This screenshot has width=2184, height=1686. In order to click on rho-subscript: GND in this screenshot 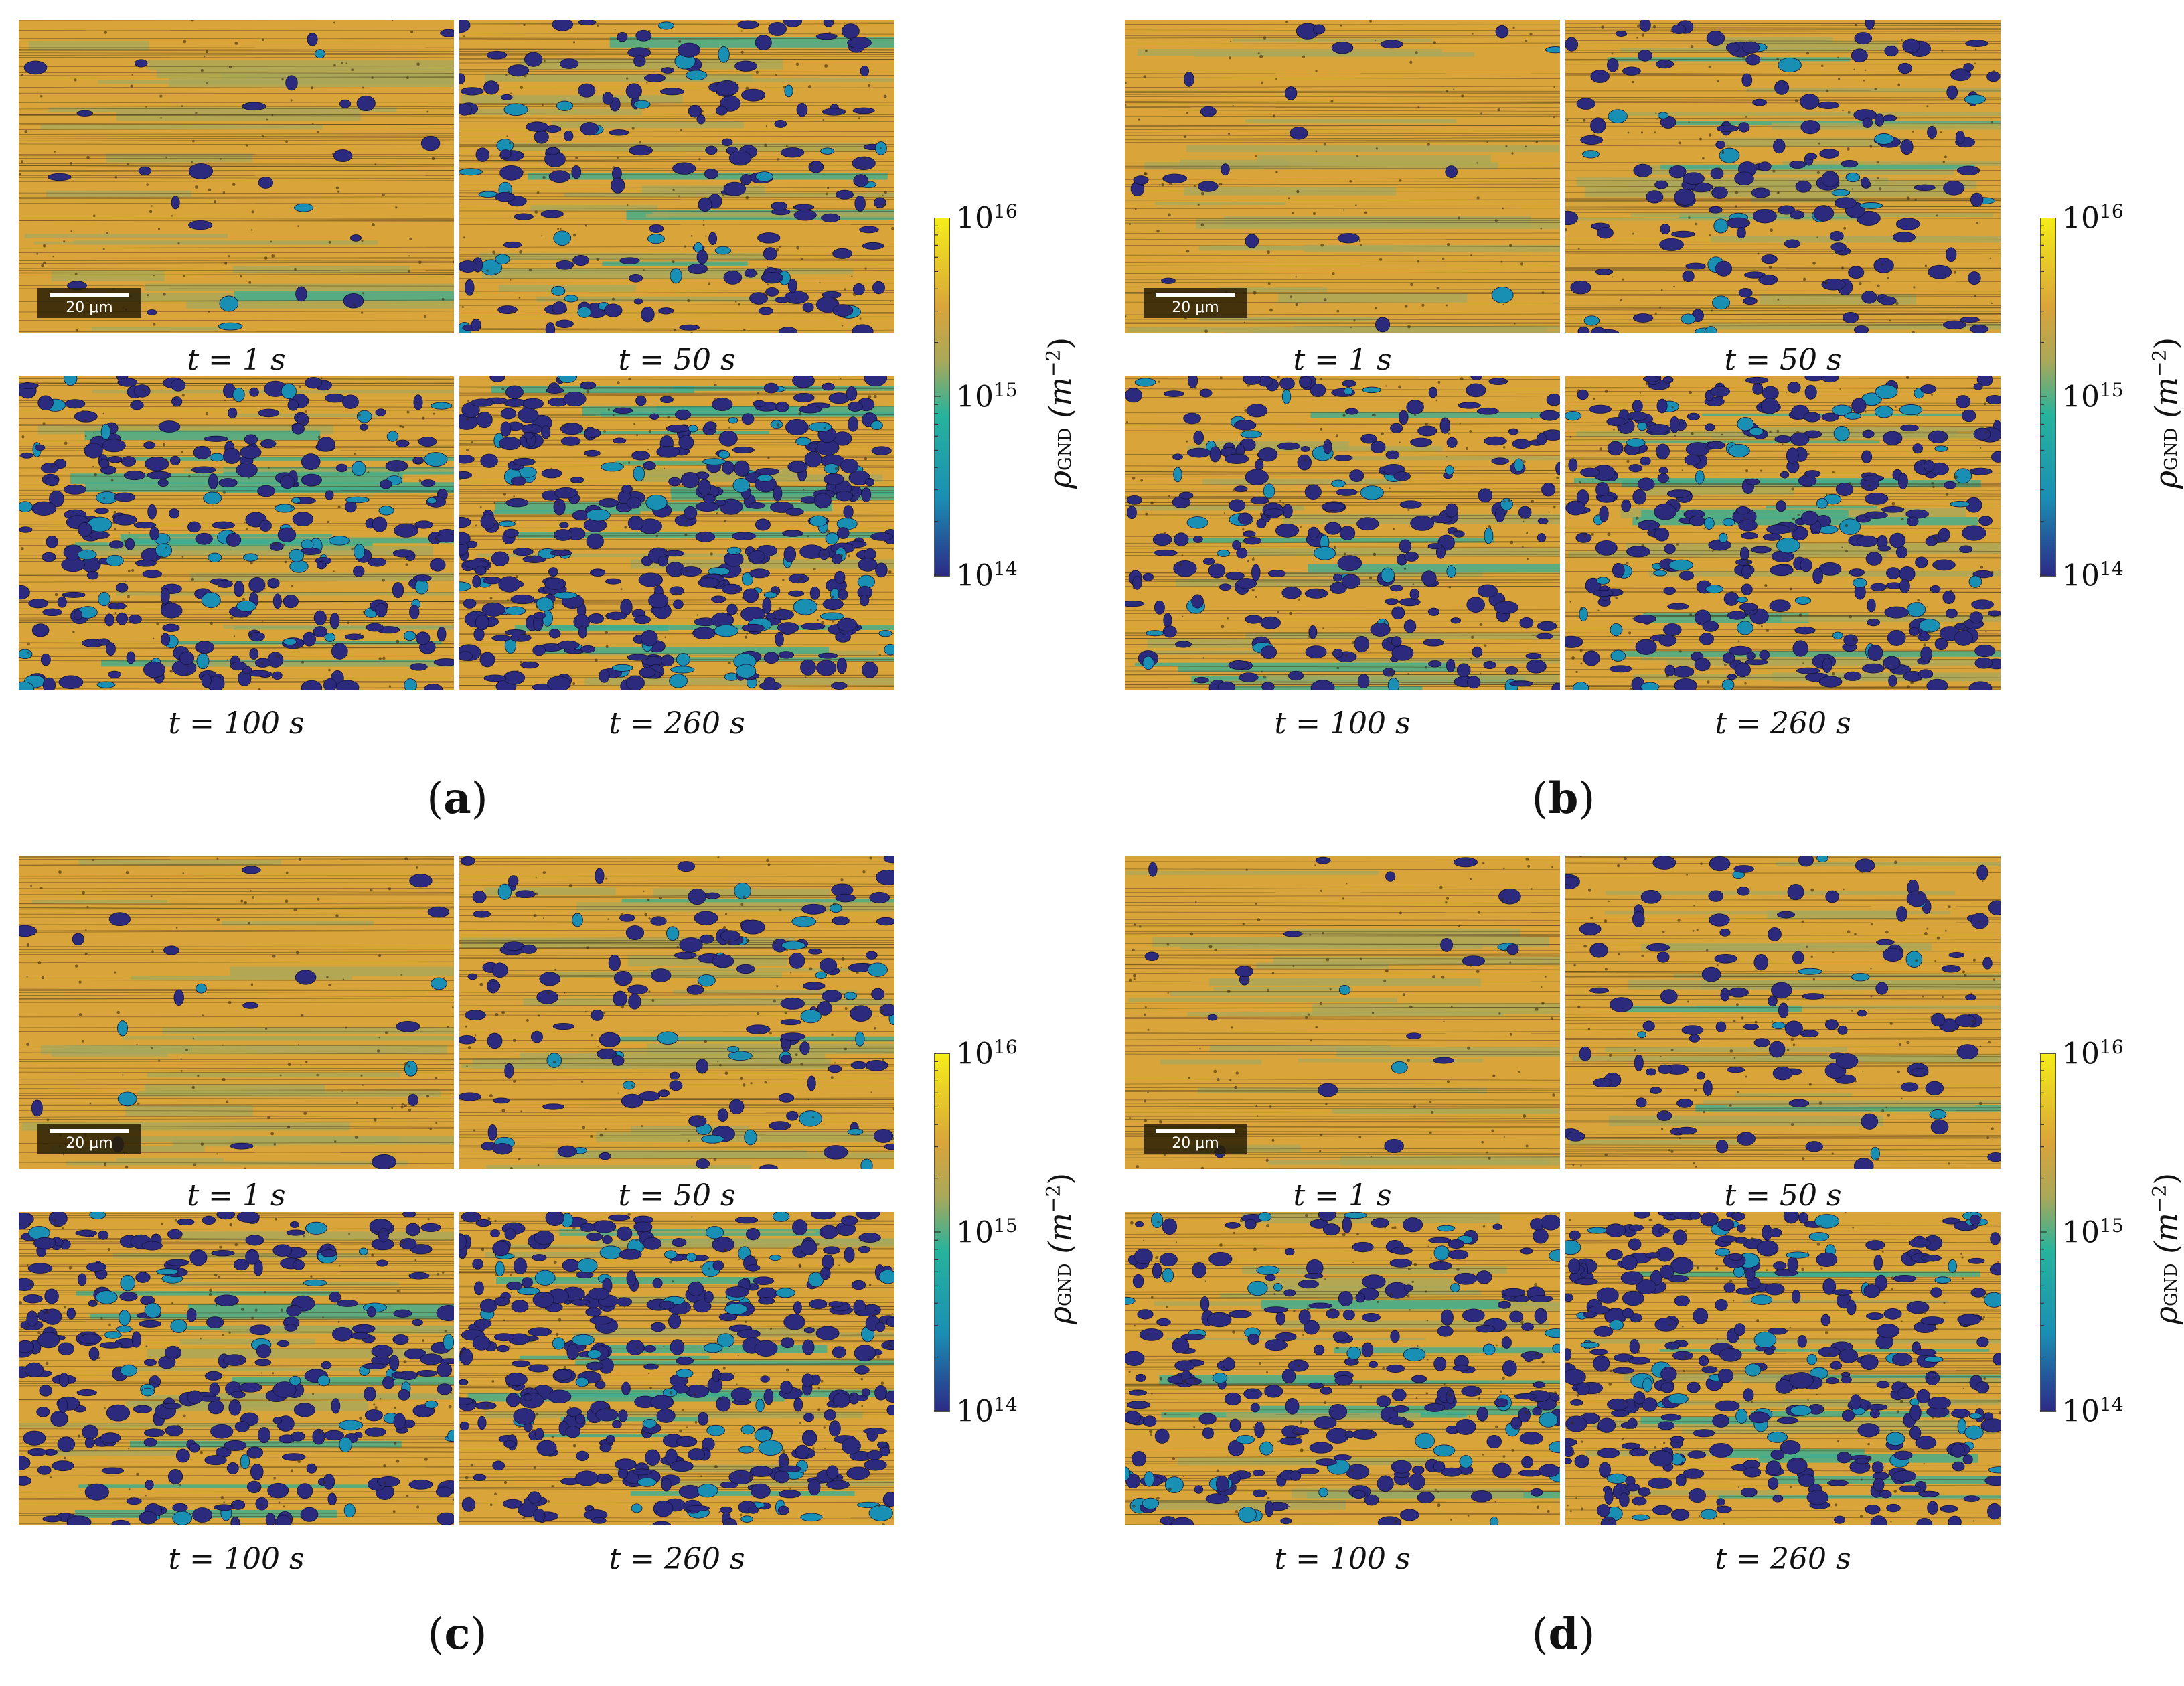, I will do `click(1065, 449)`.